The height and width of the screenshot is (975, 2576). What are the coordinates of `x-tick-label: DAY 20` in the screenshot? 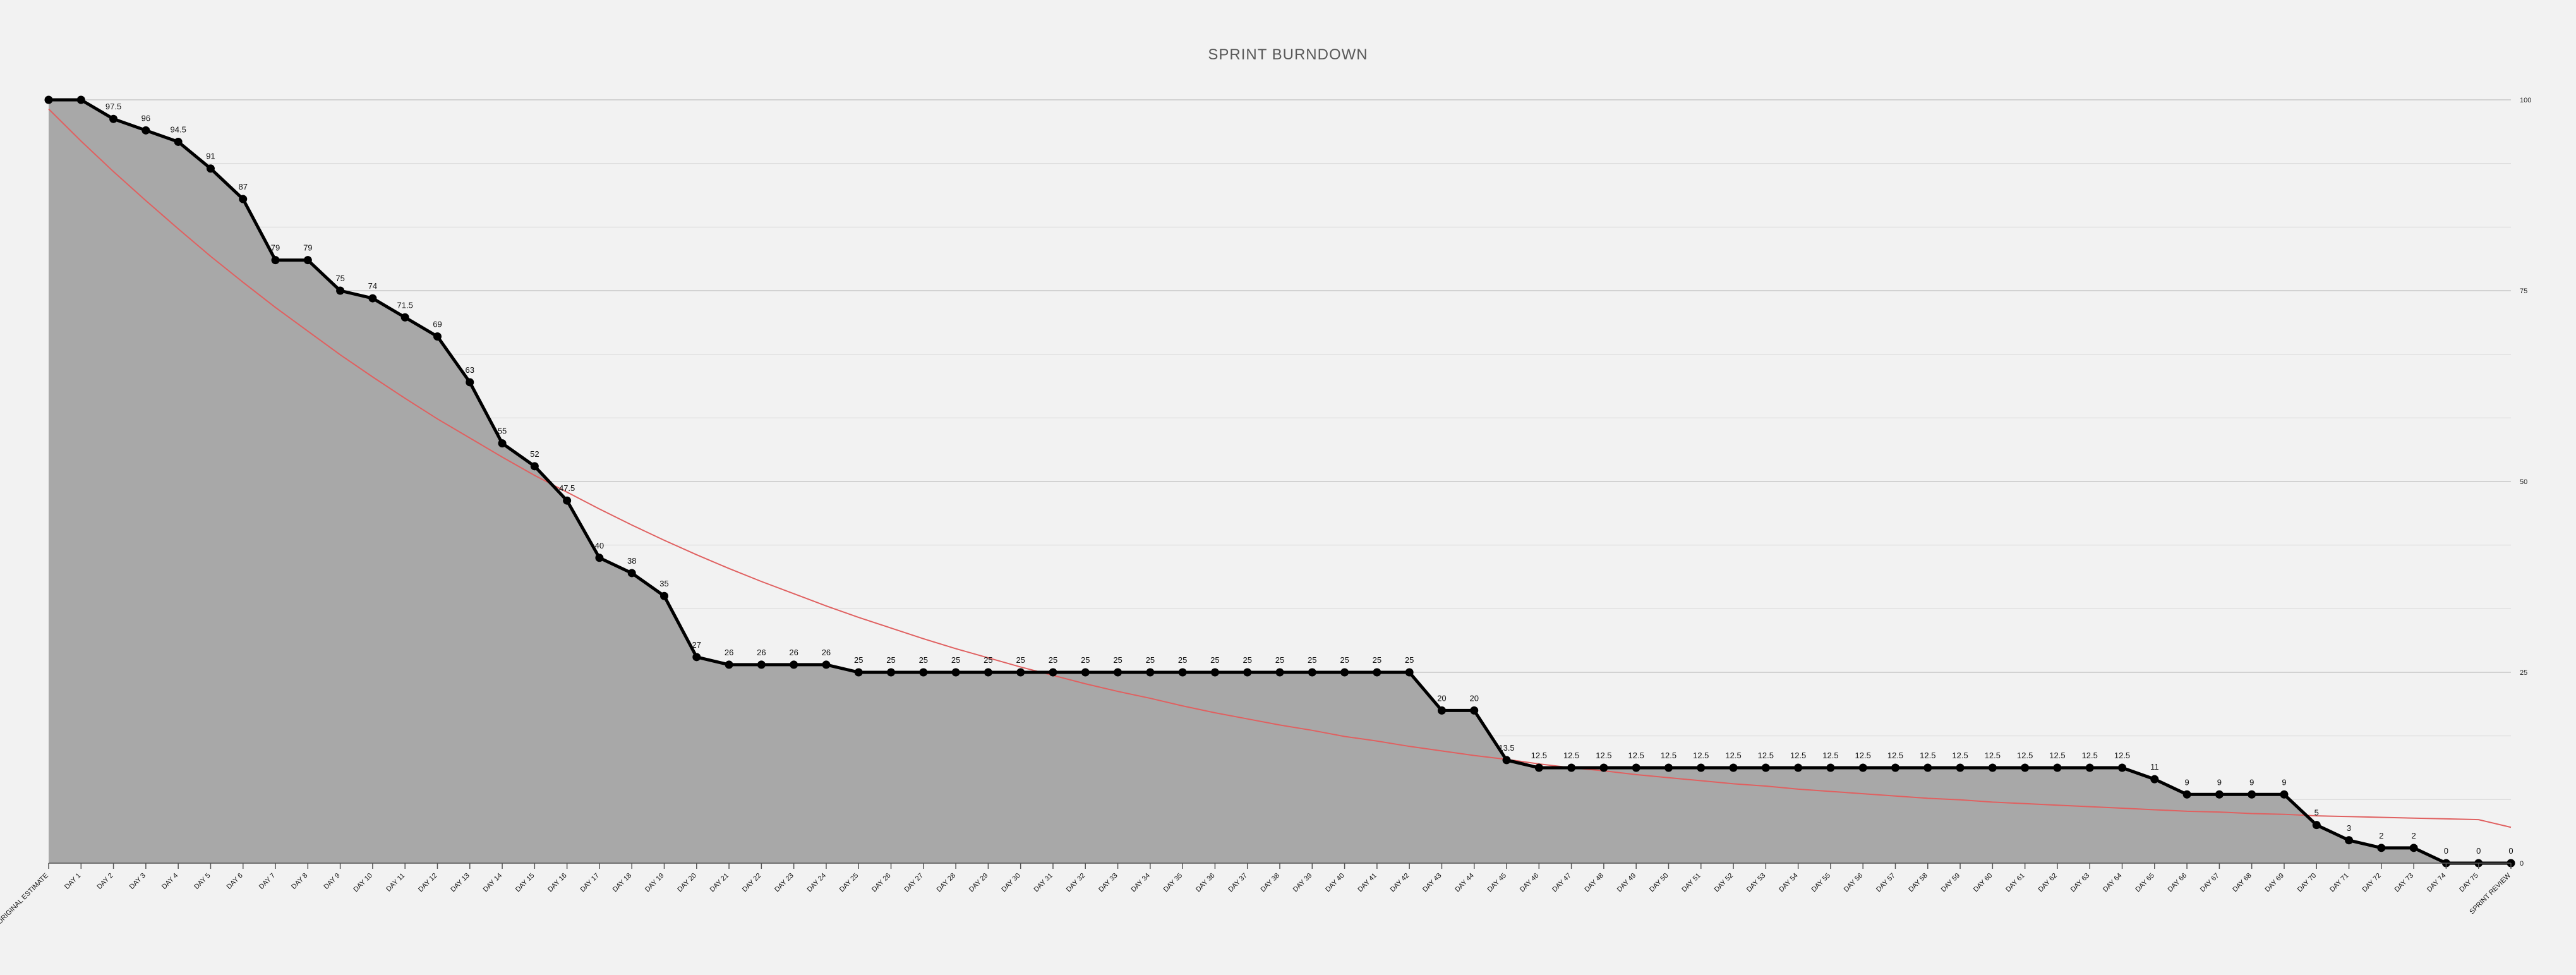 It's located at (687, 883).